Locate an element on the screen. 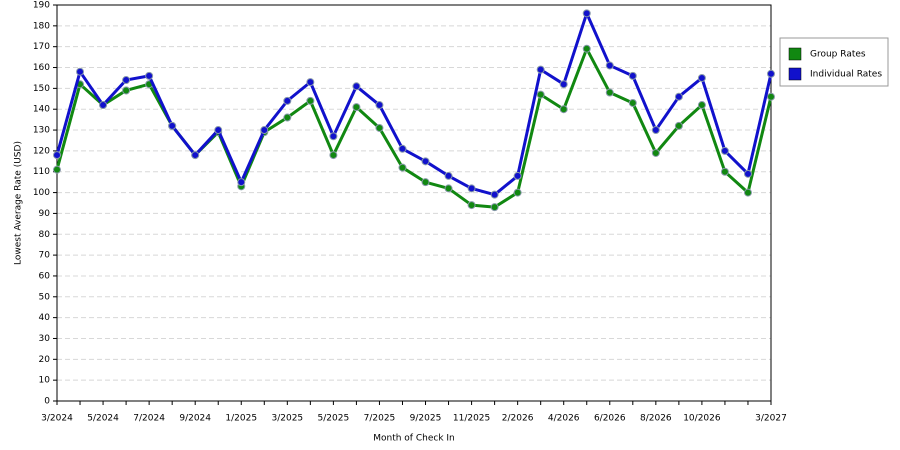  x-tick-label: 10/2026 is located at coordinates (702, 419).